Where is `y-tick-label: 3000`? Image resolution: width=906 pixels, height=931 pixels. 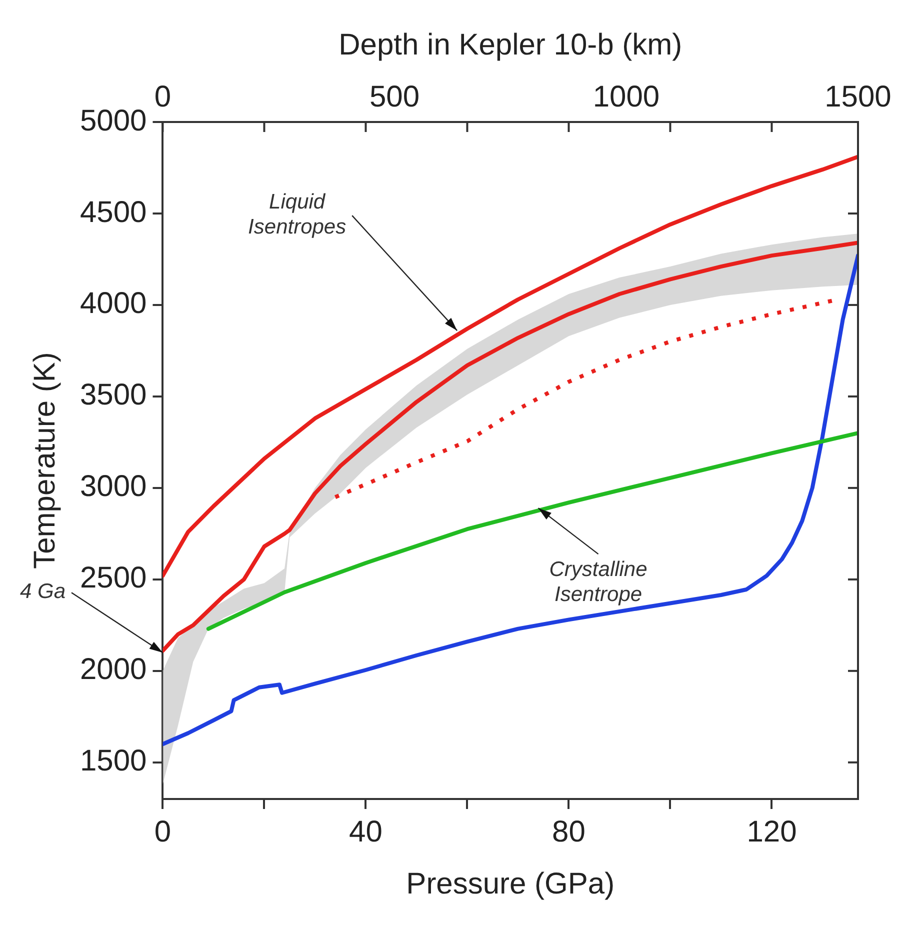
y-tick-label: 3000 is located at coordinates (113, 487).